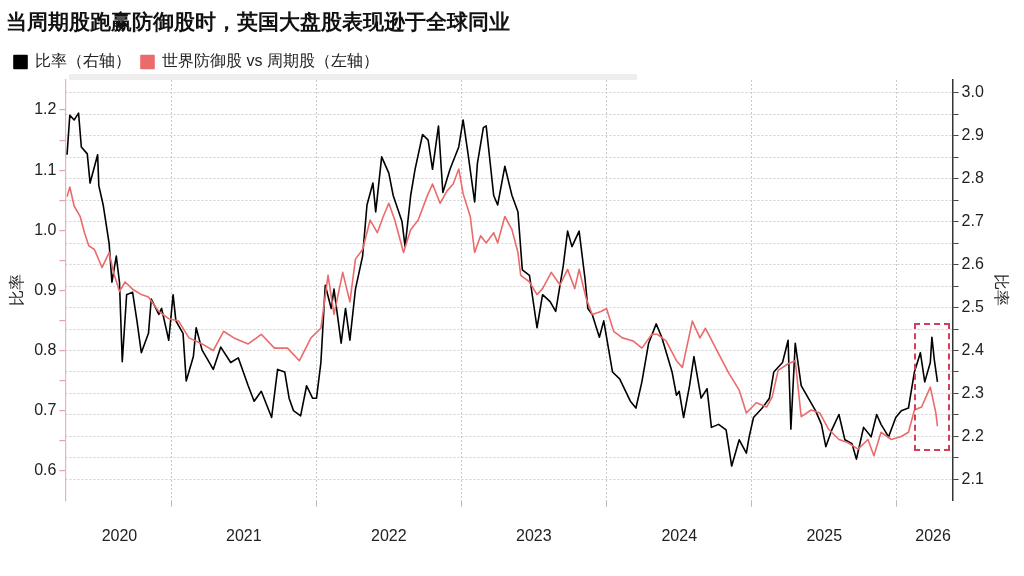  What do you see at coordinates (83, 61) in the screenshot?
I see `legend-label: 比率（右轴）` at bounding box center [83, 61].